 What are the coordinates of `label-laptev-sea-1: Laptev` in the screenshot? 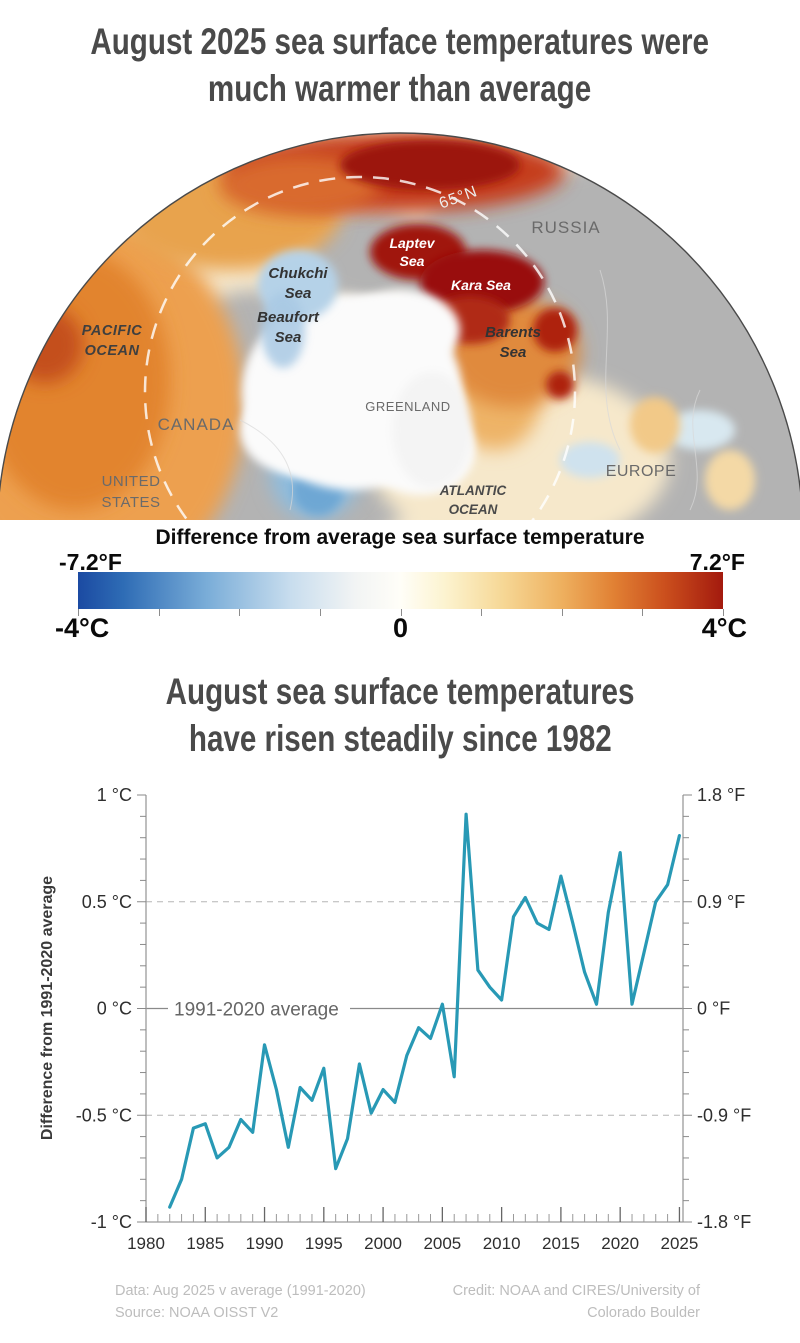 It's located at (412, 243).